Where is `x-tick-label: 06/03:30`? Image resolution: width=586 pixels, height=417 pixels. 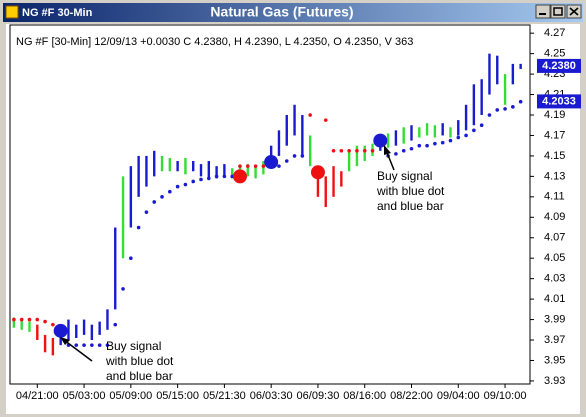
x-tick-label: 06/03:30 is located at coordinates (271, 396).